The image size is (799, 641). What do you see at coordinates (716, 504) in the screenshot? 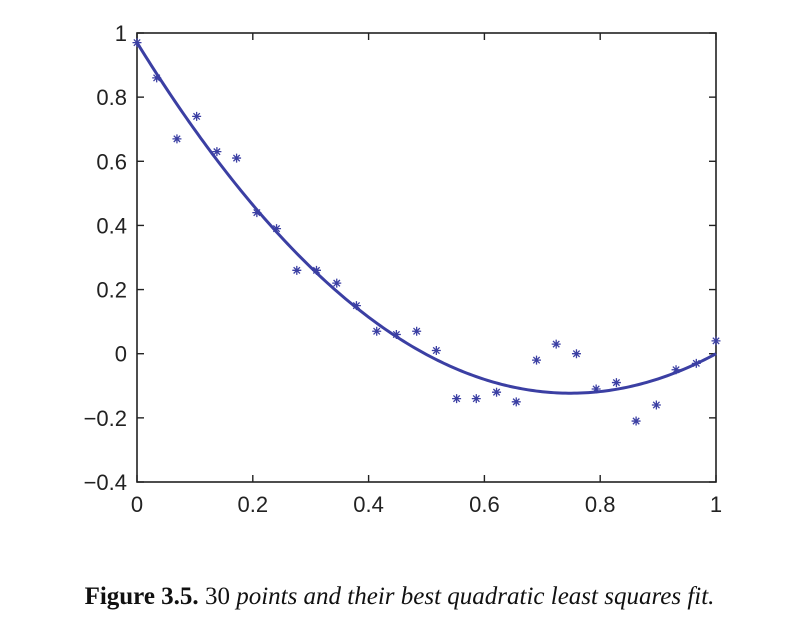
I see `x-tick-label: 1` at bounding box center [716, 504].